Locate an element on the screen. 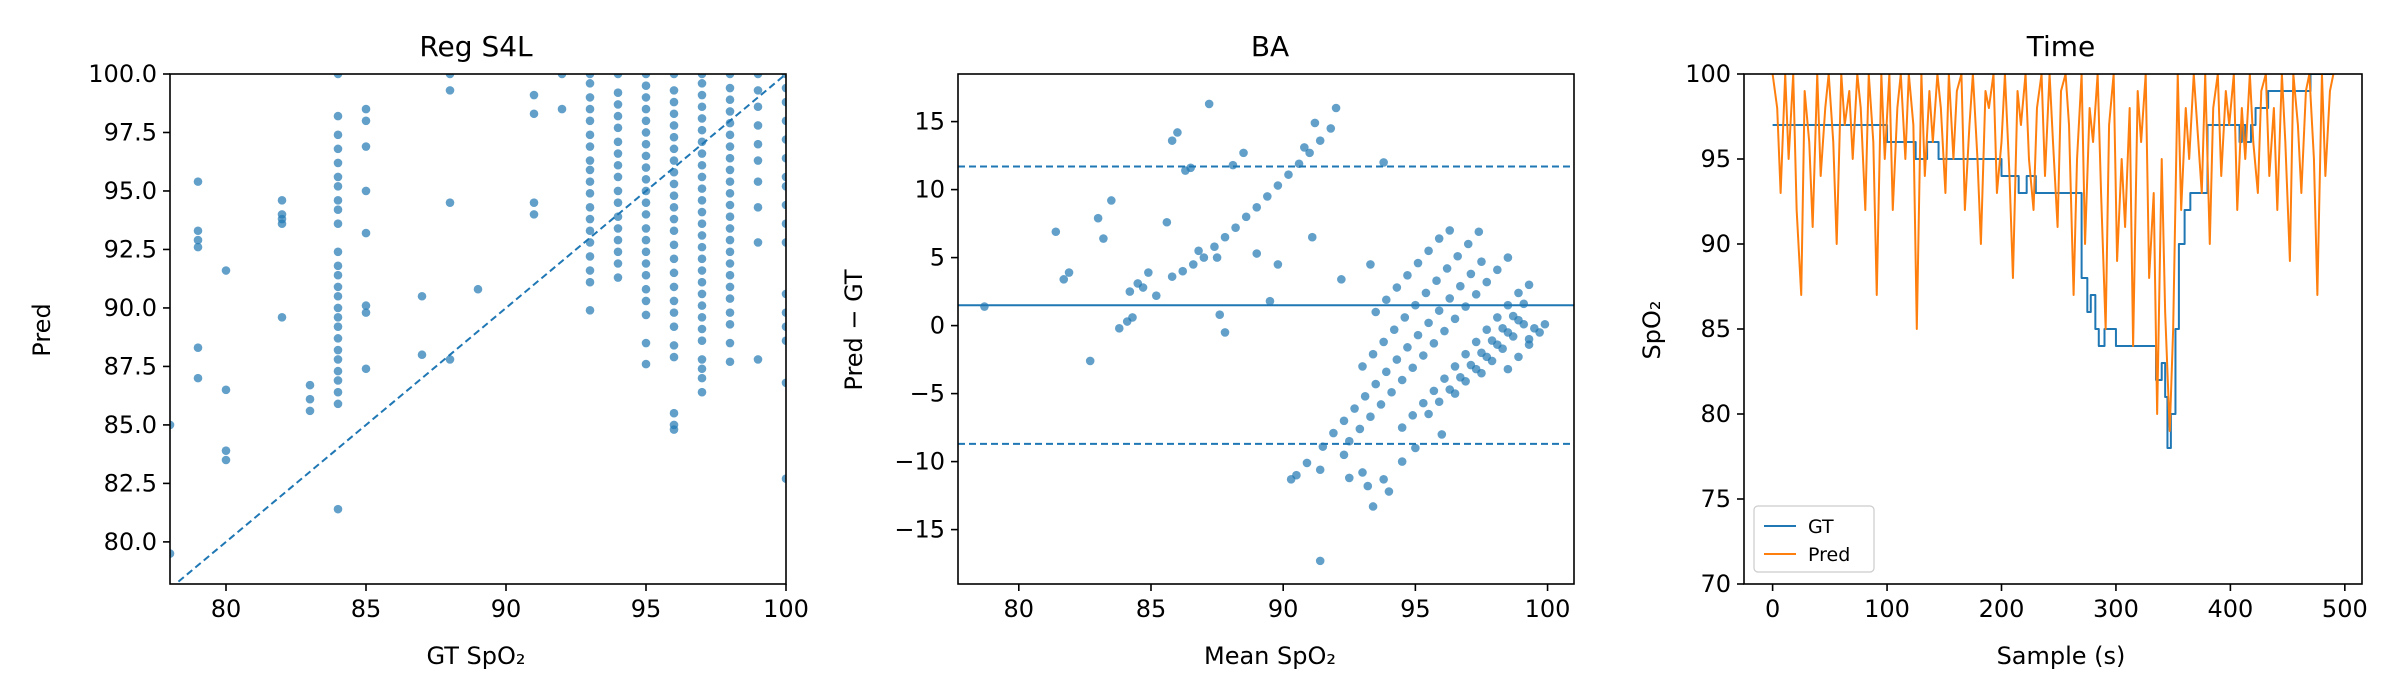  y-tick-label: 82.5 is located at coordinates (130, 483).